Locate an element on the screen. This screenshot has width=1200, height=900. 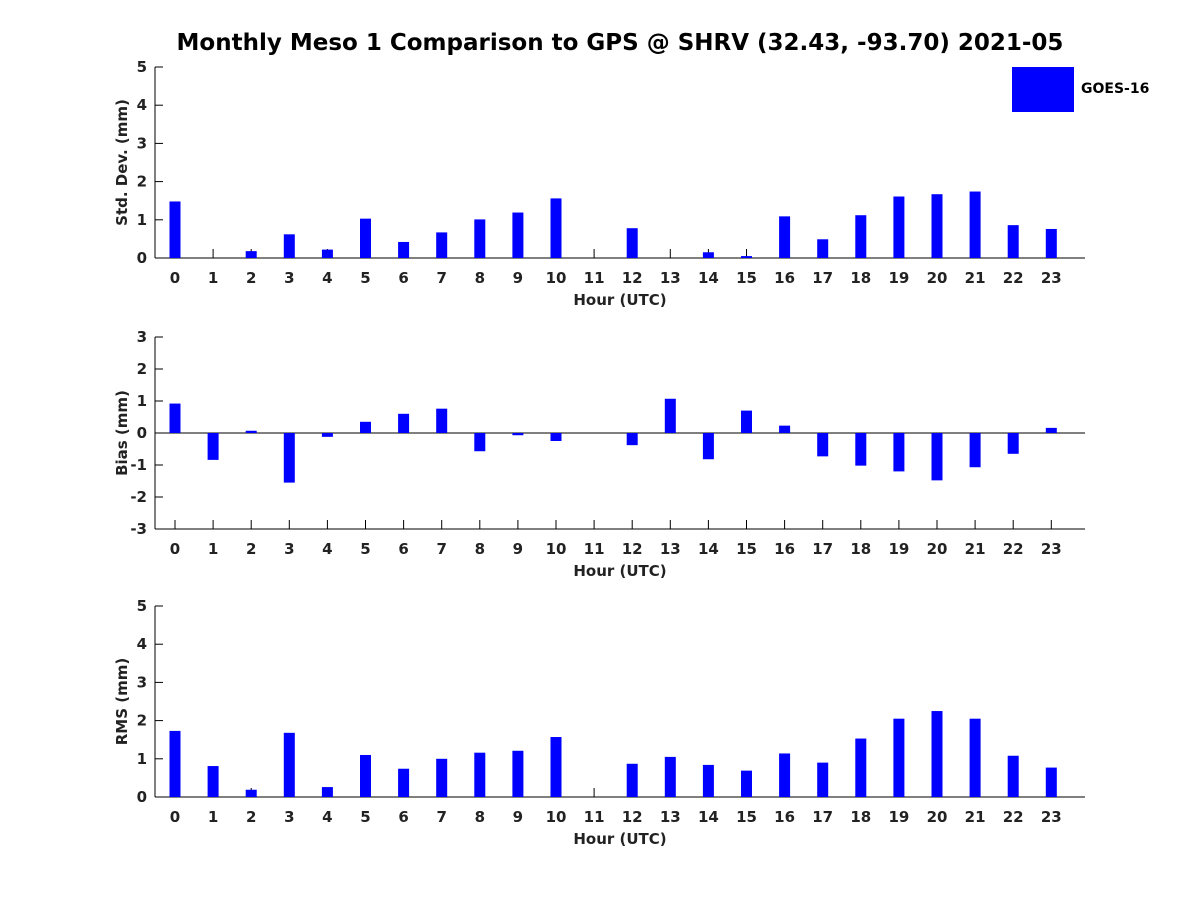
x-tick-label: 21 is located at coordinates (975, 817).